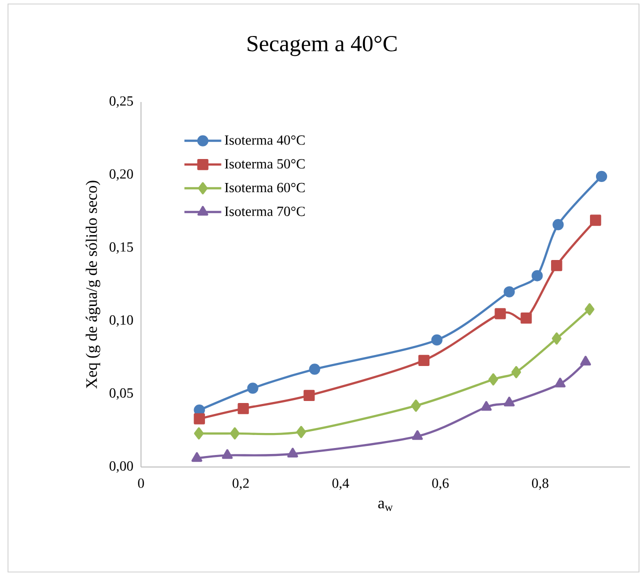  Describe the element at coordinates (385, 505) in the screenshot. I see `x-axis-title: a$_{w}$` at that location.